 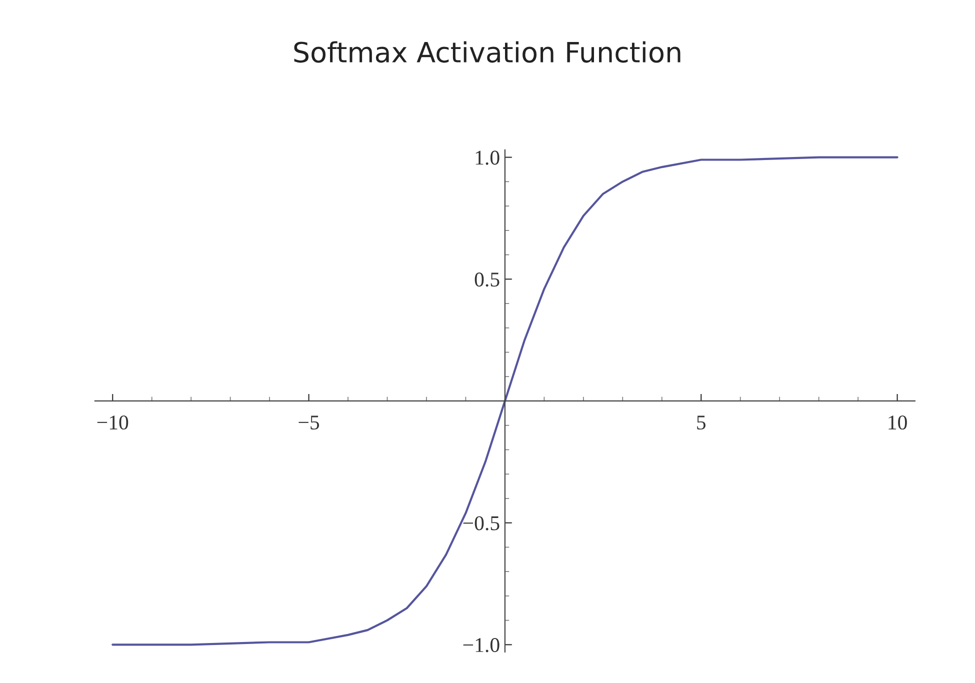 I want to click on x-tick-label: 10, so click(x=897, y=422).